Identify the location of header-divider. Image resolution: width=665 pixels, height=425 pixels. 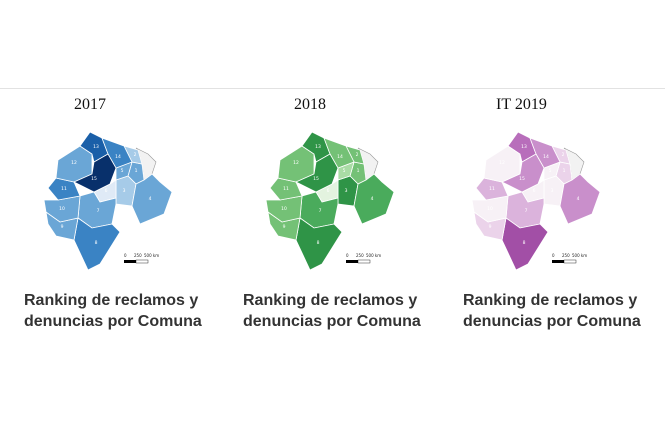
(332, 88).